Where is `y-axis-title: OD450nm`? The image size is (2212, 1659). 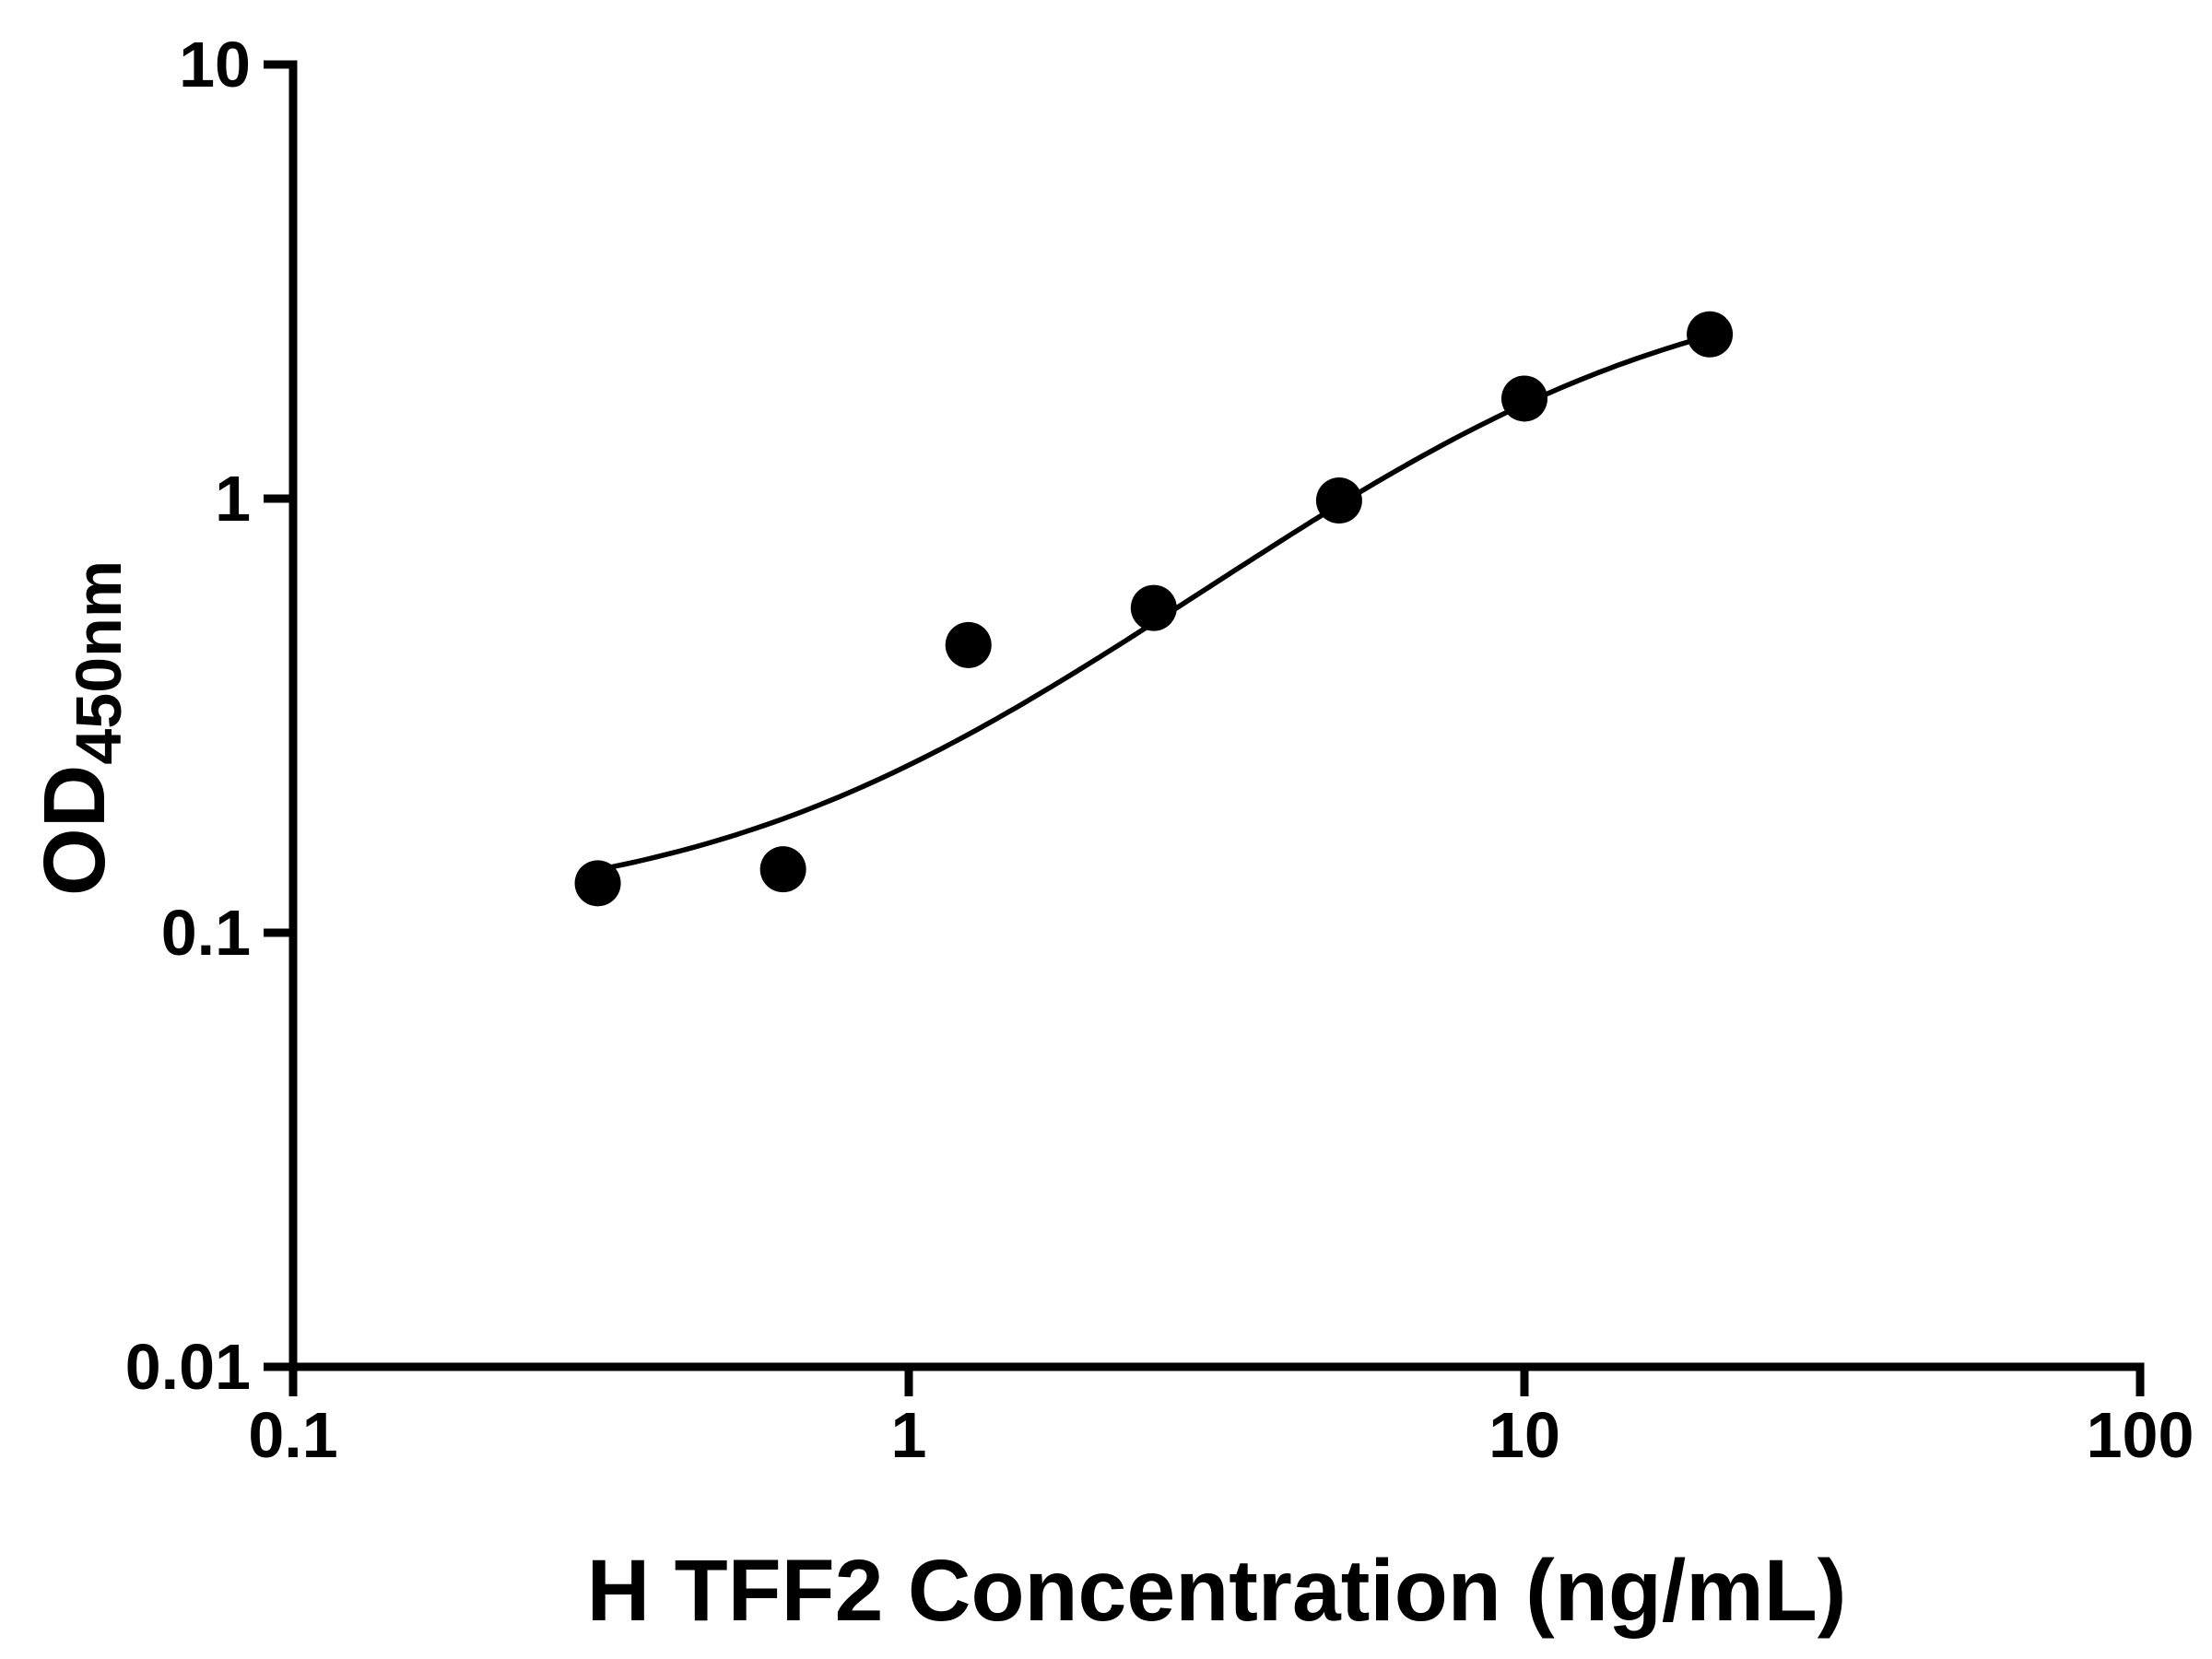 y-axis-title: OD450nm is located at coordinates (80, 728).